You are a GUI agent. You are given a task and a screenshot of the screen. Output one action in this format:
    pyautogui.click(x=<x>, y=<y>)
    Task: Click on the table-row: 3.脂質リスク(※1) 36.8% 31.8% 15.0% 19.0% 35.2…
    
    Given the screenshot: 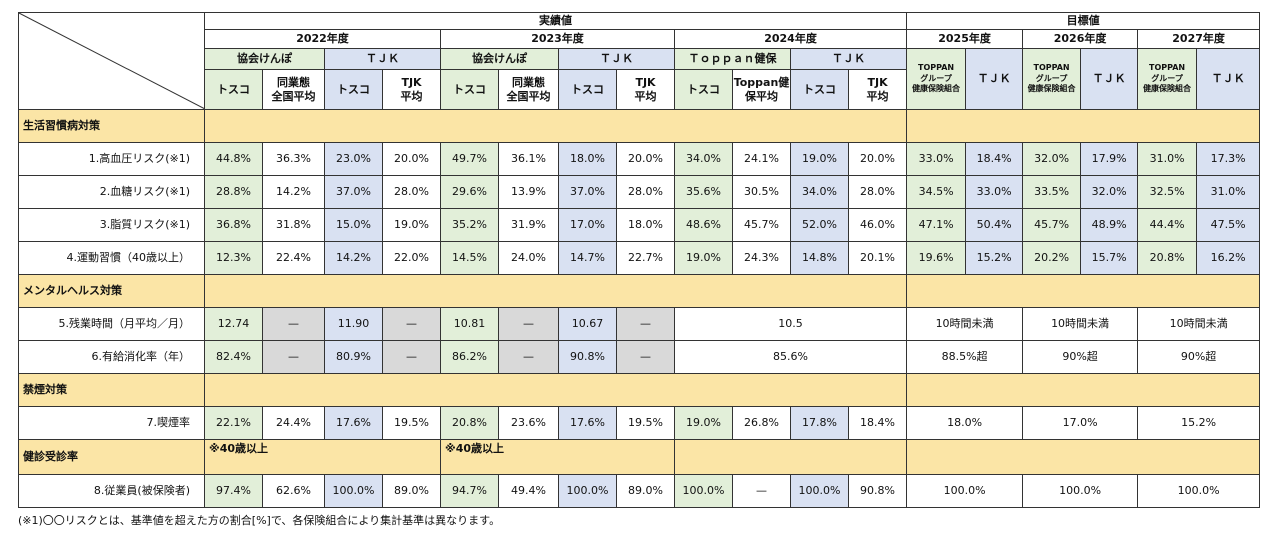 What is the action you would take?
    pyautogui.click(x=639, y=225)
    